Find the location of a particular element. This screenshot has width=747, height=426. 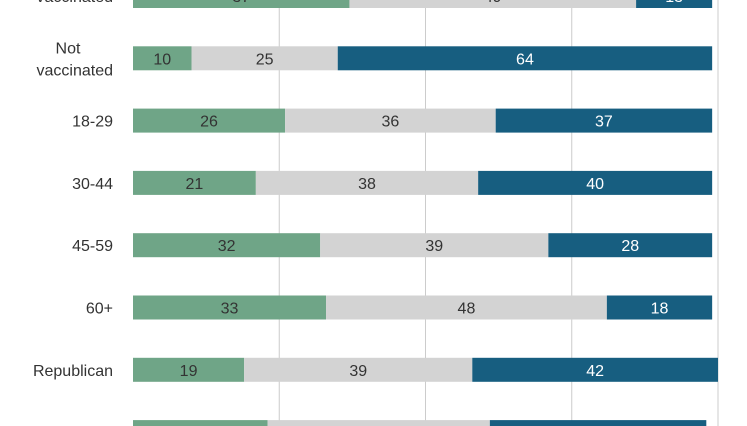

data-label: 33 is located at coordinates (230, 309).